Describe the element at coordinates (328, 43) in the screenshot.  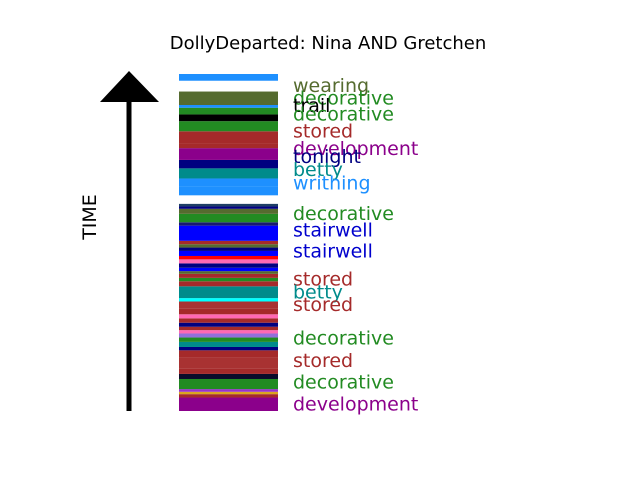
I see `chart-title: DollyDeparted: Nina AND Gretchen` at that location.